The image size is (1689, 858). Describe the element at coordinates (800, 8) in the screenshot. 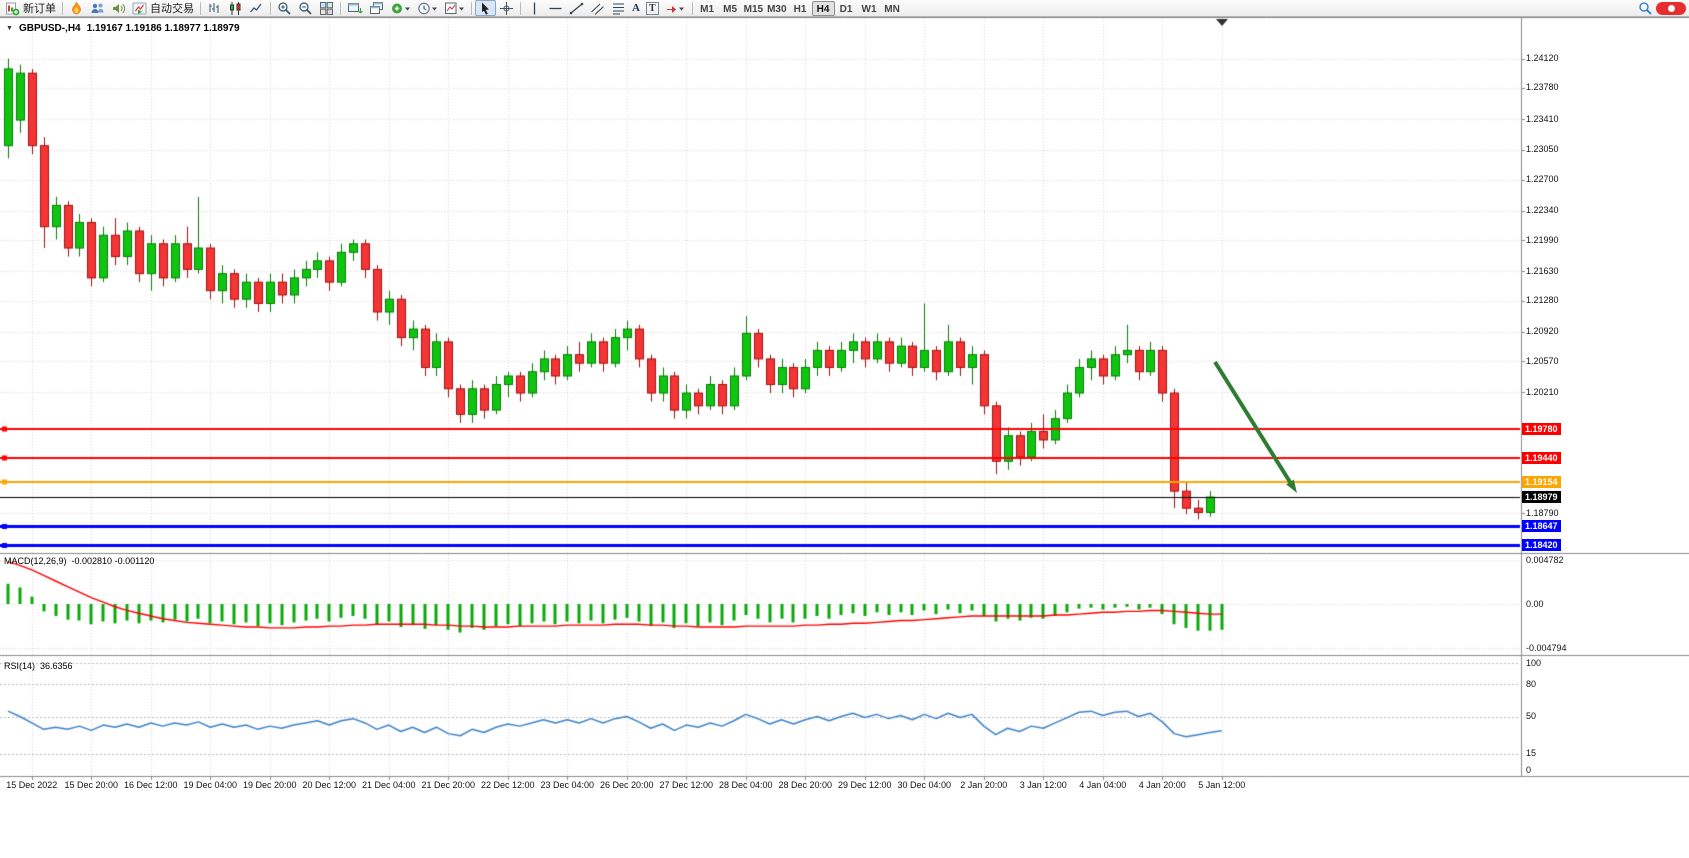

I see `timeframe-button-h1: H1` at that location.